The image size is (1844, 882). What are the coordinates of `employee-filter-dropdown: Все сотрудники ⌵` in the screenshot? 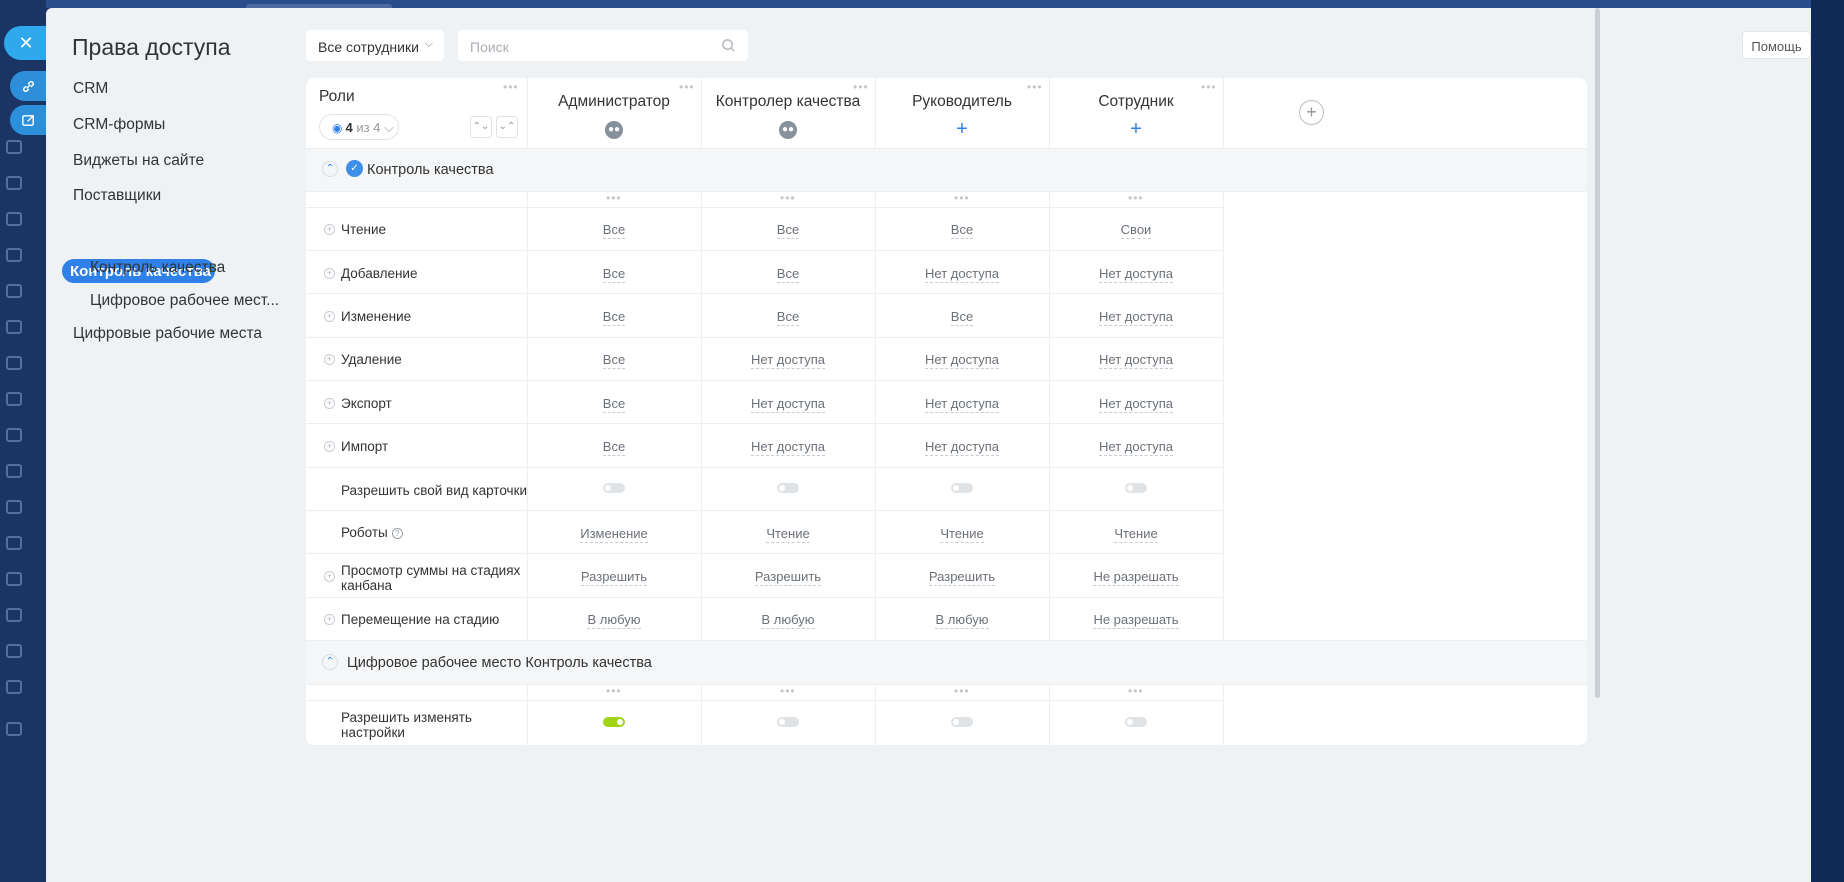 It's located at (375, 45).